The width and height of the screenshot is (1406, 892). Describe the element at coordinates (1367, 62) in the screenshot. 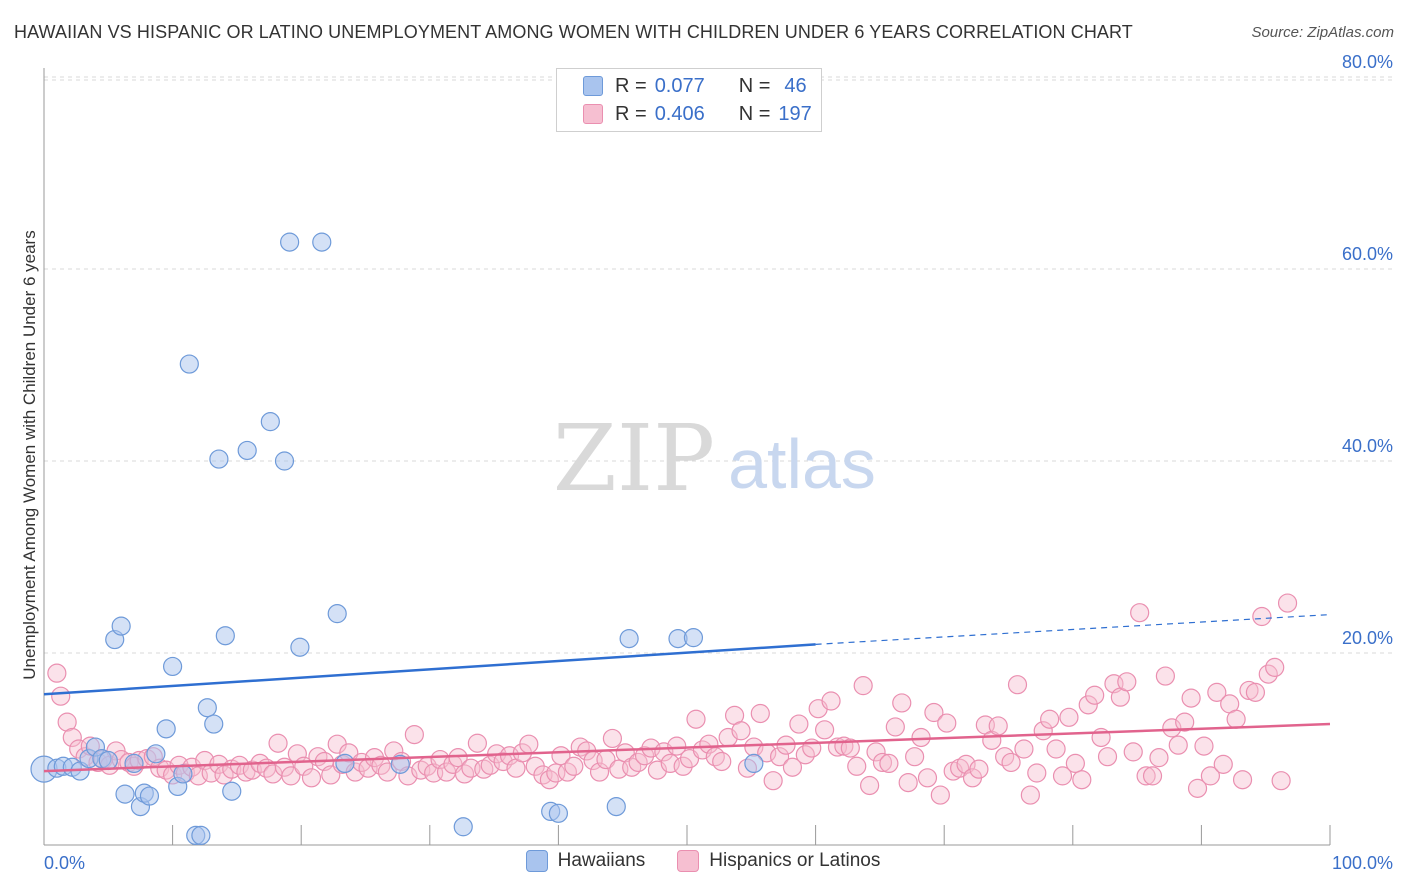

I see `y-tick-label: 80.0%` at that location.